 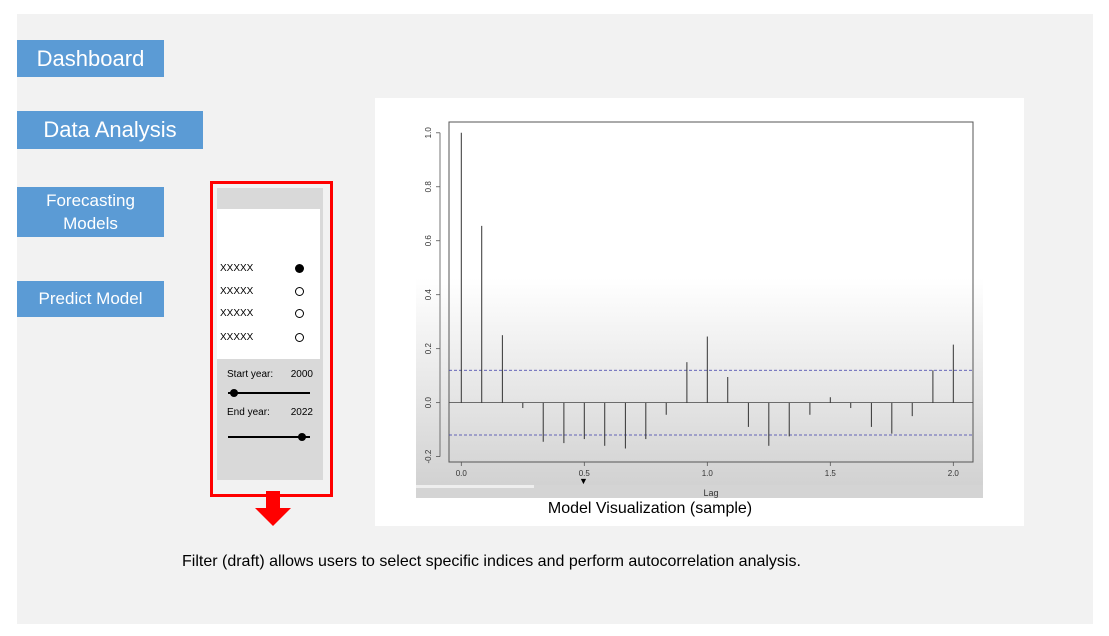 What do you see at coordinates (428, 187) in the screenshot?
I see `y-tick-label: 0.8` at bounding box center [428, 187].